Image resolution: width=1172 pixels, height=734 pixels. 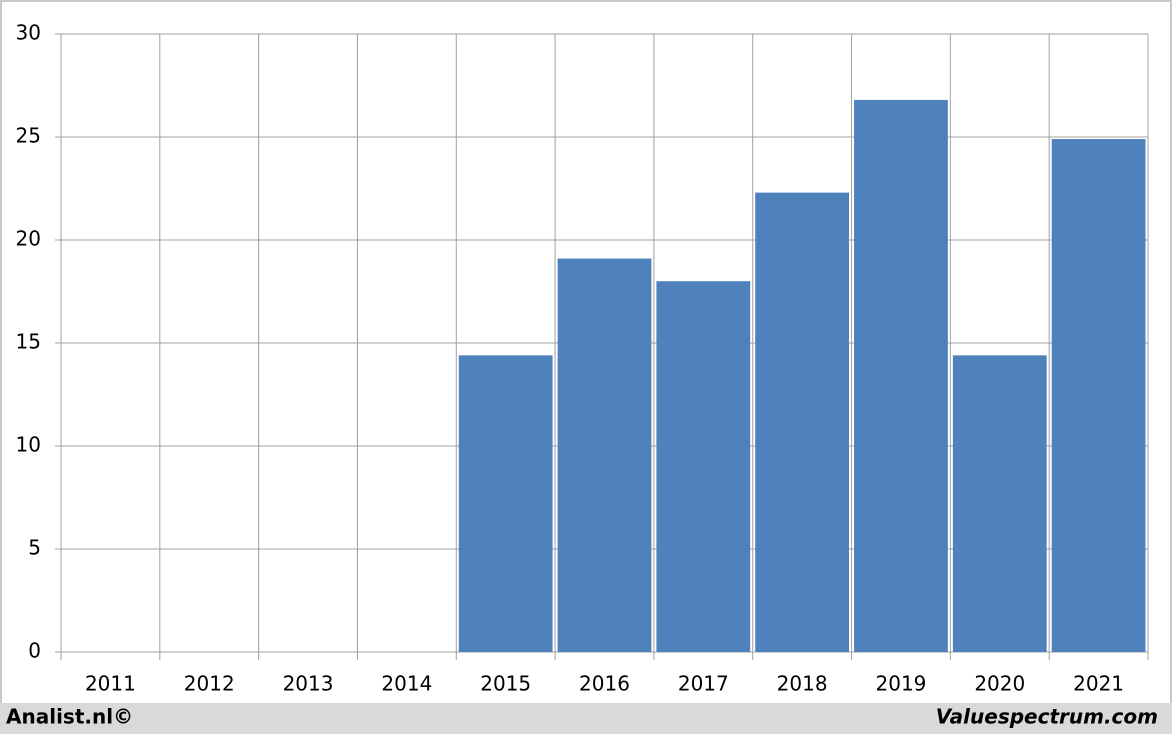 What do you see at coordinates (34, 651) in the screenshot?
I see `y-tick-label: 0` at bounding box center [34, 651].